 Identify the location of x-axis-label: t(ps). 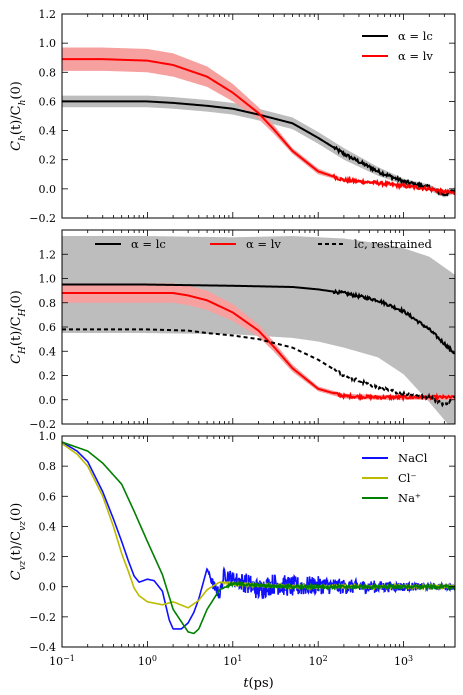
(258, 683).